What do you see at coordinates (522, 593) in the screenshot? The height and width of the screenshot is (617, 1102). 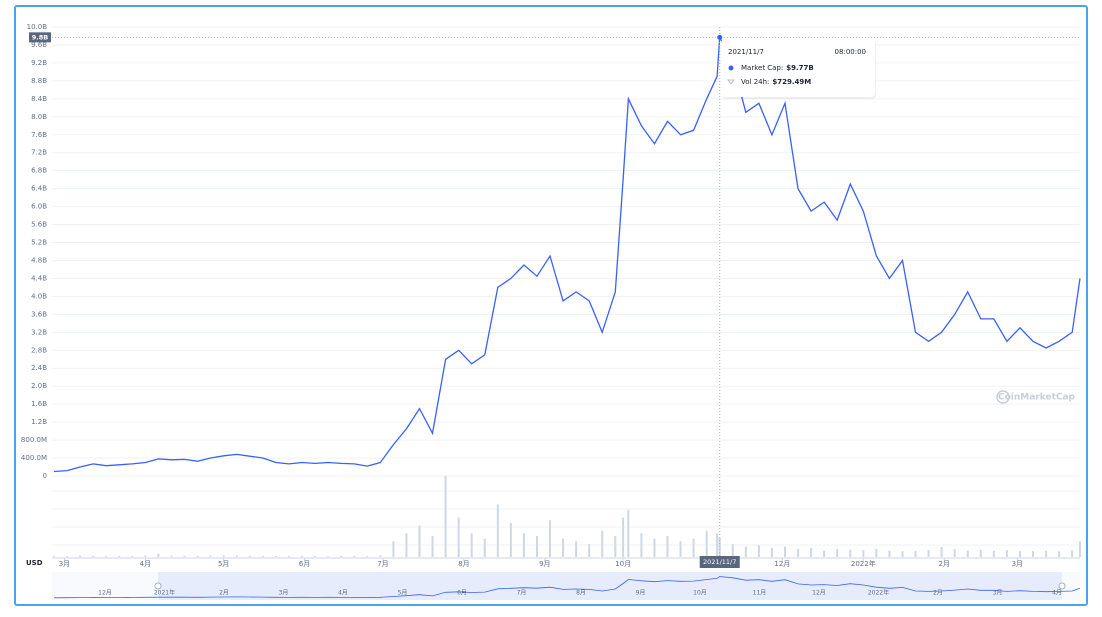 I see `navigator-label: 7月` at bounding box center [522, 593].